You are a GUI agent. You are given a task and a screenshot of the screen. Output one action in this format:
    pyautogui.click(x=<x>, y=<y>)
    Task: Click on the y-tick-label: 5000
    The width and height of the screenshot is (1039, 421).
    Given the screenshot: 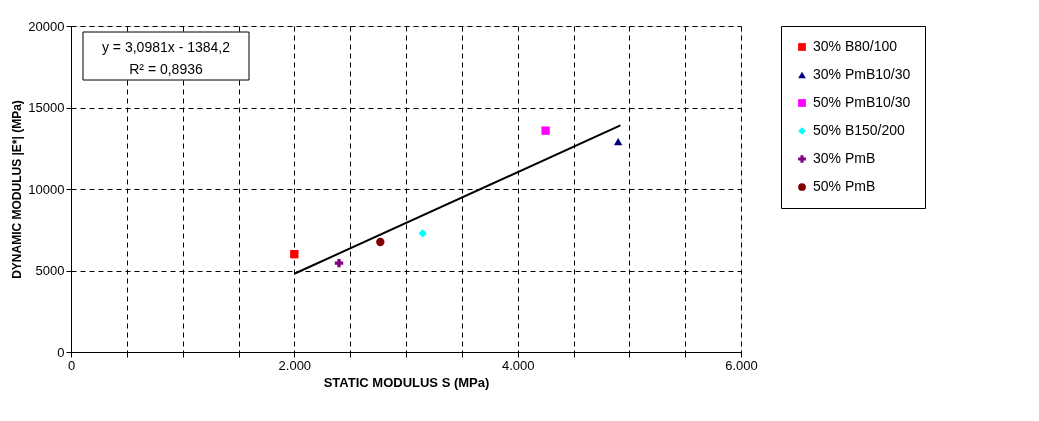 What is the action you would take?
    pyautogui.click(x=50, y=270)
    